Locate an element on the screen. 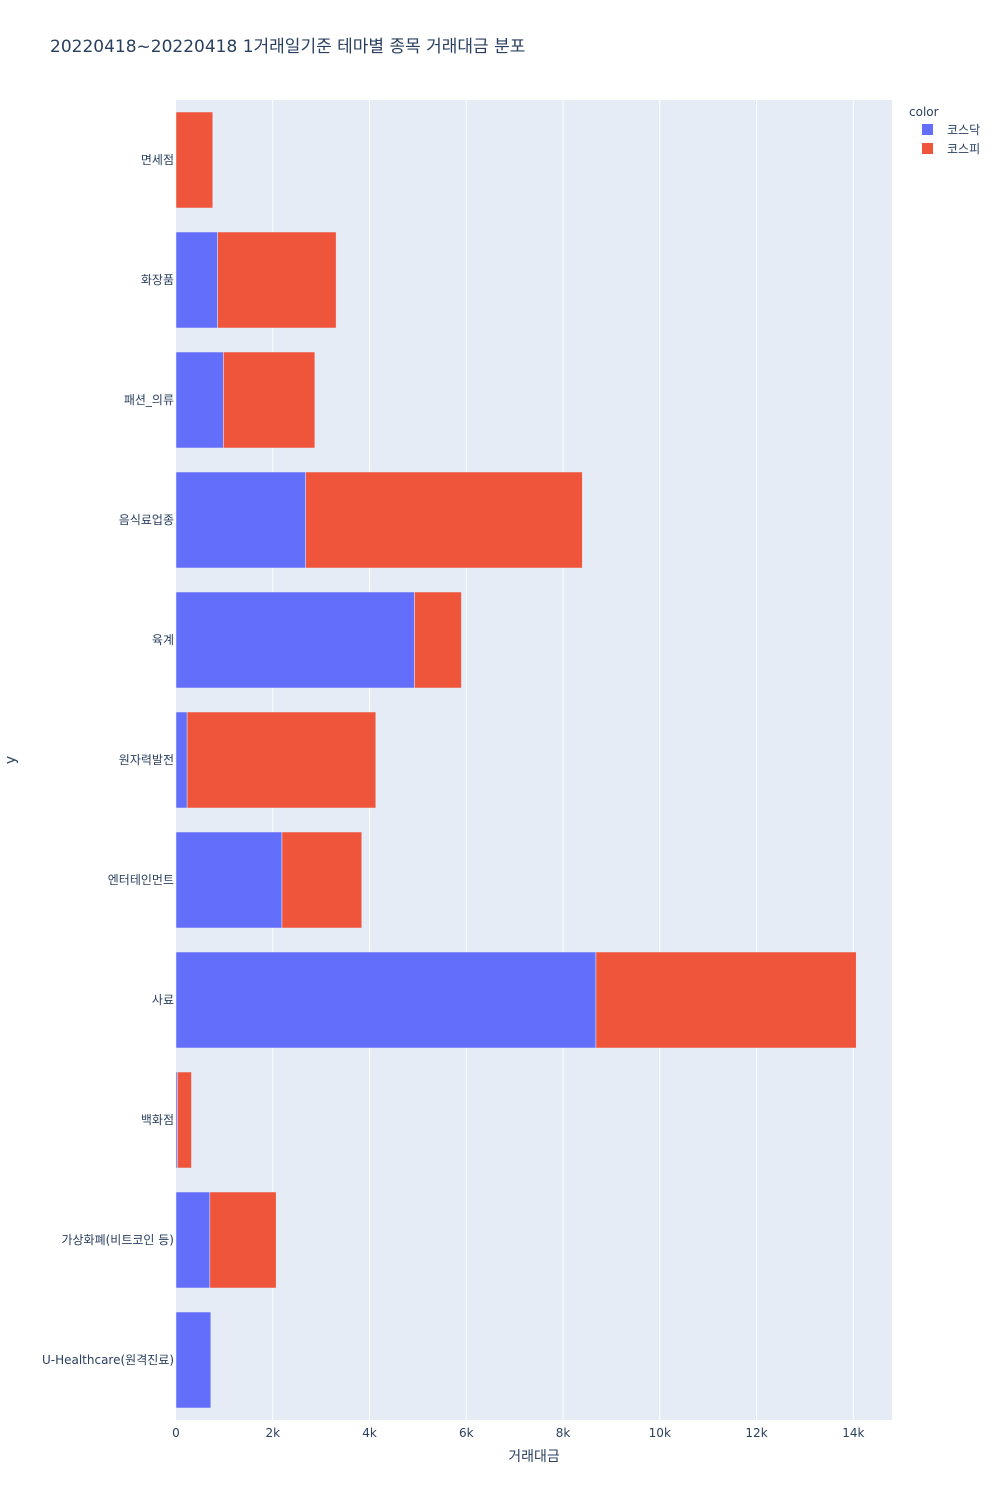 The width and height of the screenshot is (1000, 1500). y-tick-label: 사료 is located at coordinates (163, 1000).